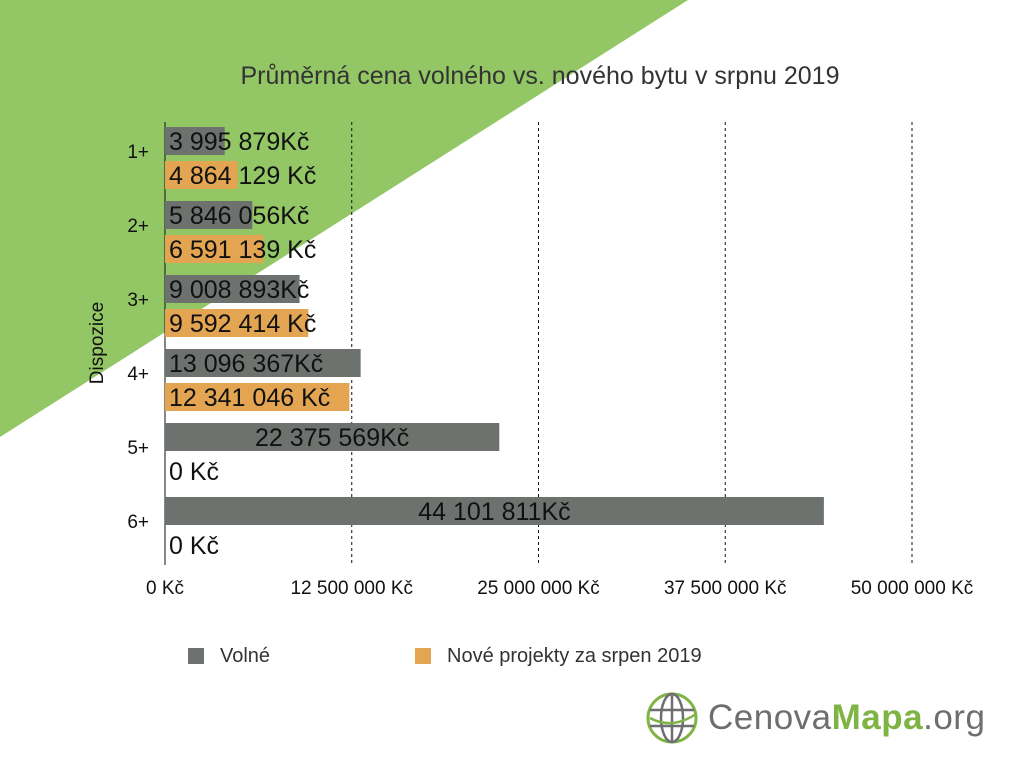 This screenshot has height=768, width=1024. Describe the element at coordinates (138, 374) in the screenshot. I see `y-category-label: 4+` at that location.